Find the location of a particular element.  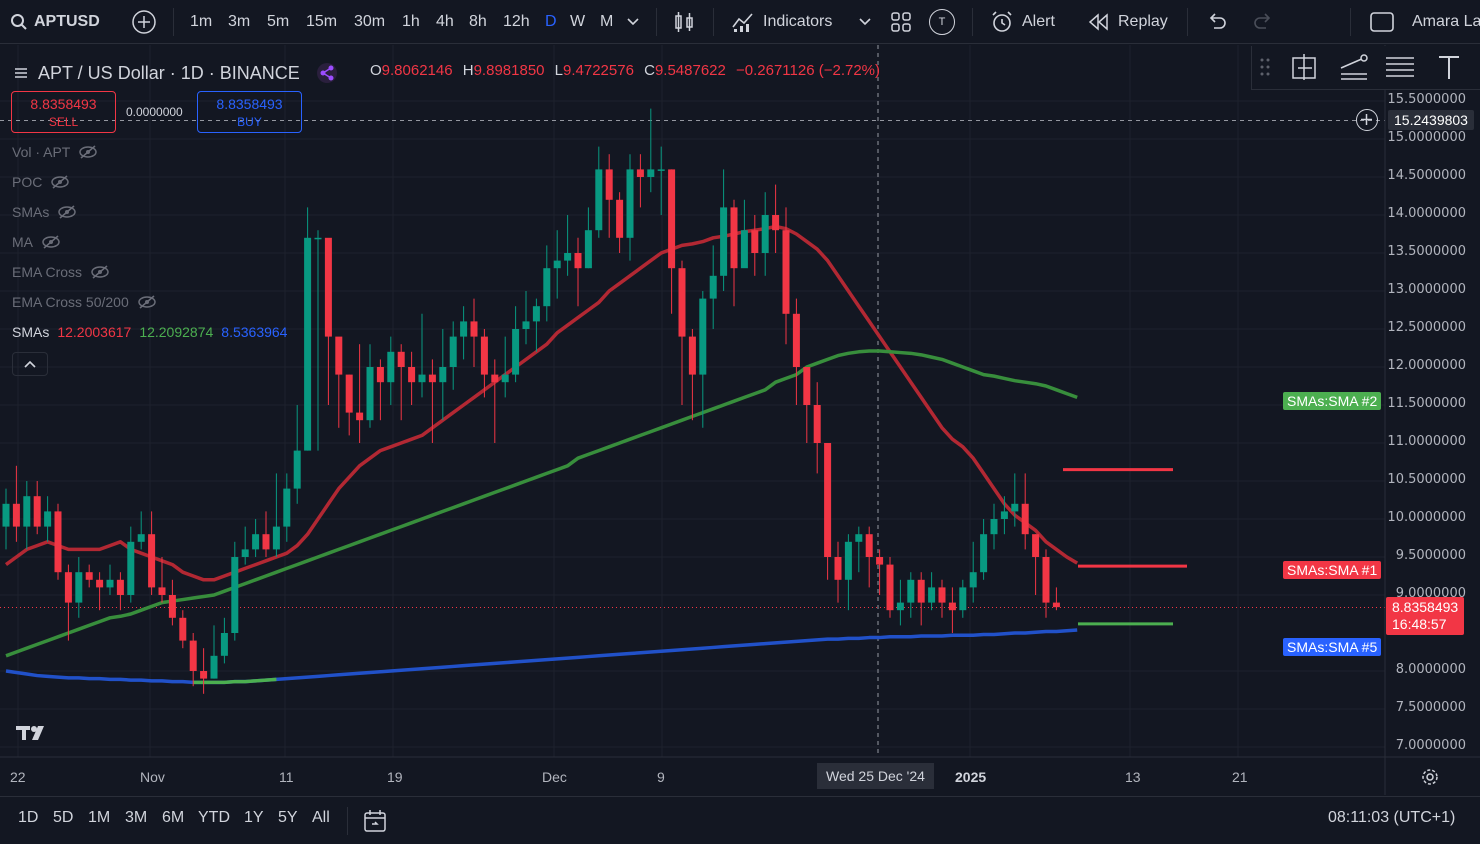

text-tool-icon is located at coordinates (1449, 67).